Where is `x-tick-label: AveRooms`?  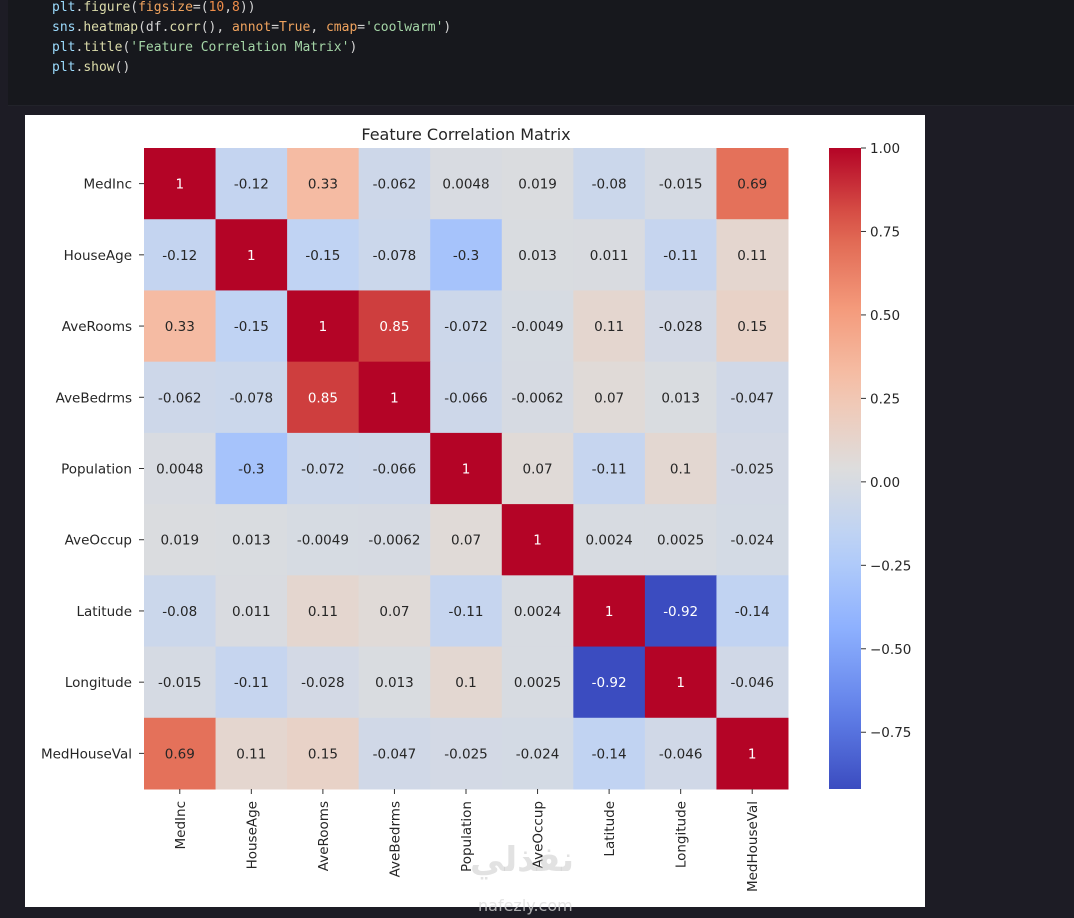 x-tick-label: AveRooms is located at coordinates (324, 836).